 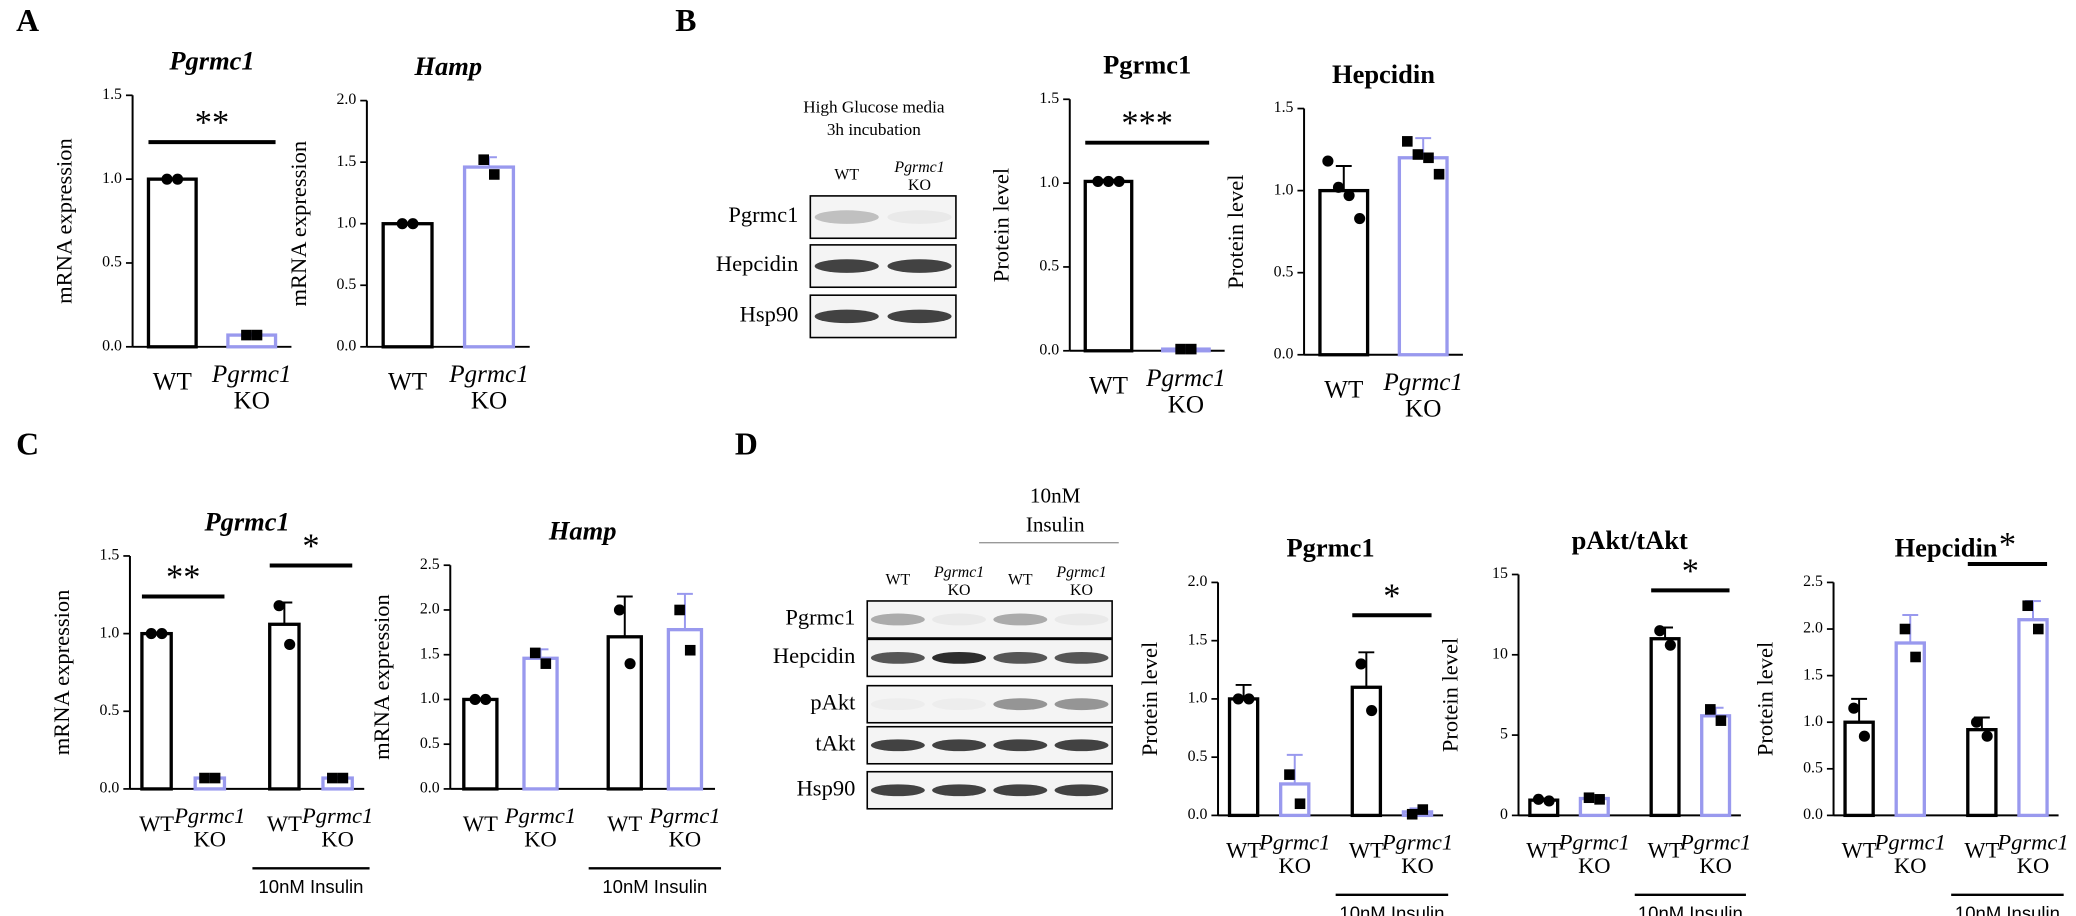 I want to click on blot-frame, so click(x=989, y=619).